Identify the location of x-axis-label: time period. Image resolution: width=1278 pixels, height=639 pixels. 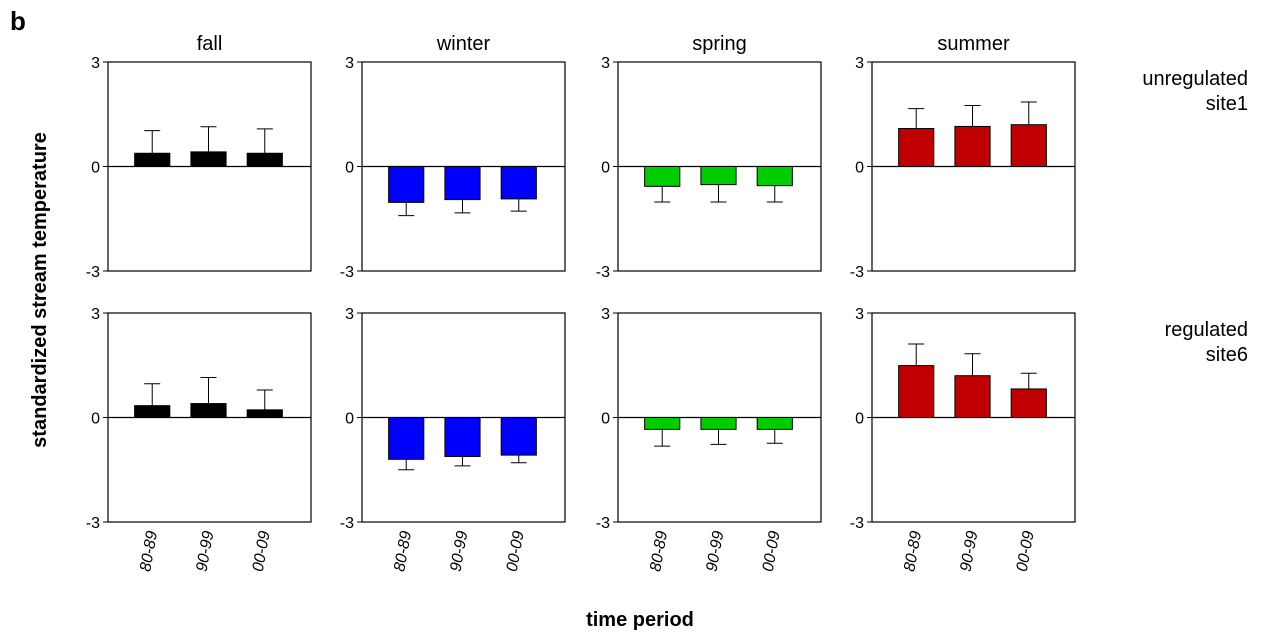
(640, 620).